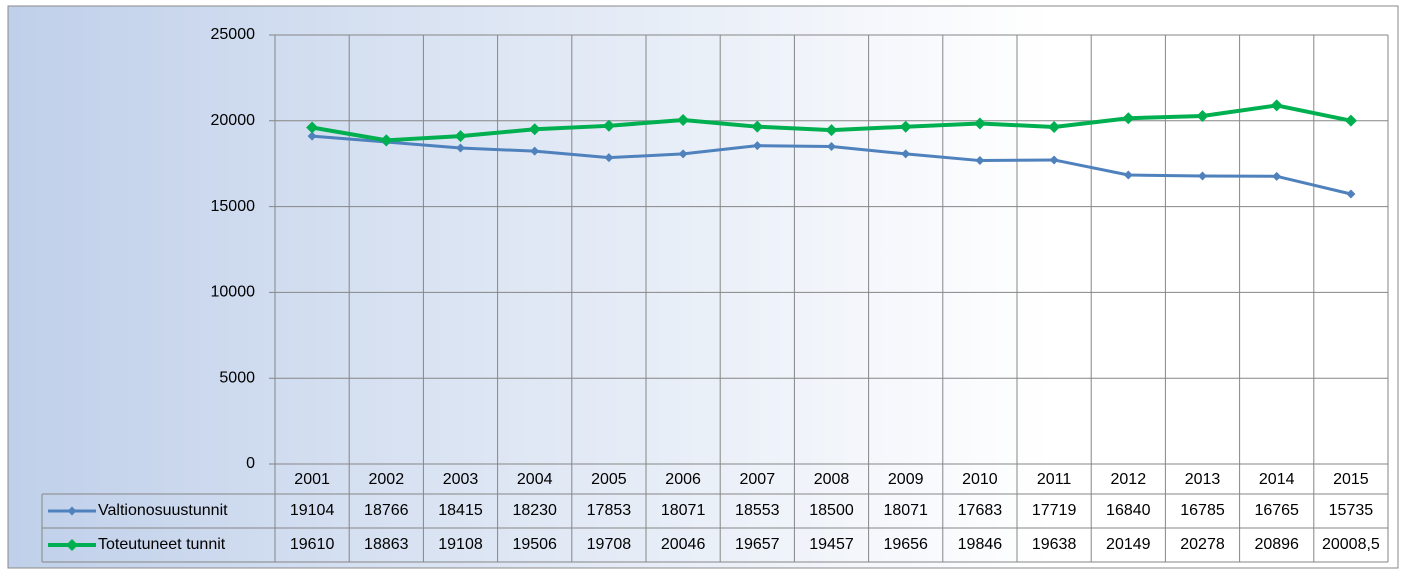 Image resolution: width=1405 pixels, height=577 pixels. What do you see at coordinates (683, 479) in the screenshot?
I see `x-tick-label: 2006` at bounding box center [683, 479].